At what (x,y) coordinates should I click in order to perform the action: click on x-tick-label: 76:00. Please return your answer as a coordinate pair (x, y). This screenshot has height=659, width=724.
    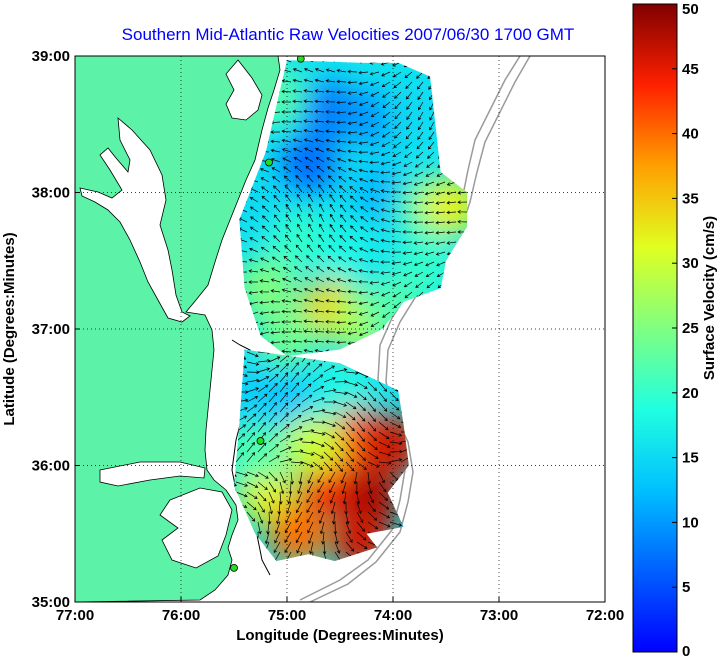
    Looking at the image, I should click on (181, 615).